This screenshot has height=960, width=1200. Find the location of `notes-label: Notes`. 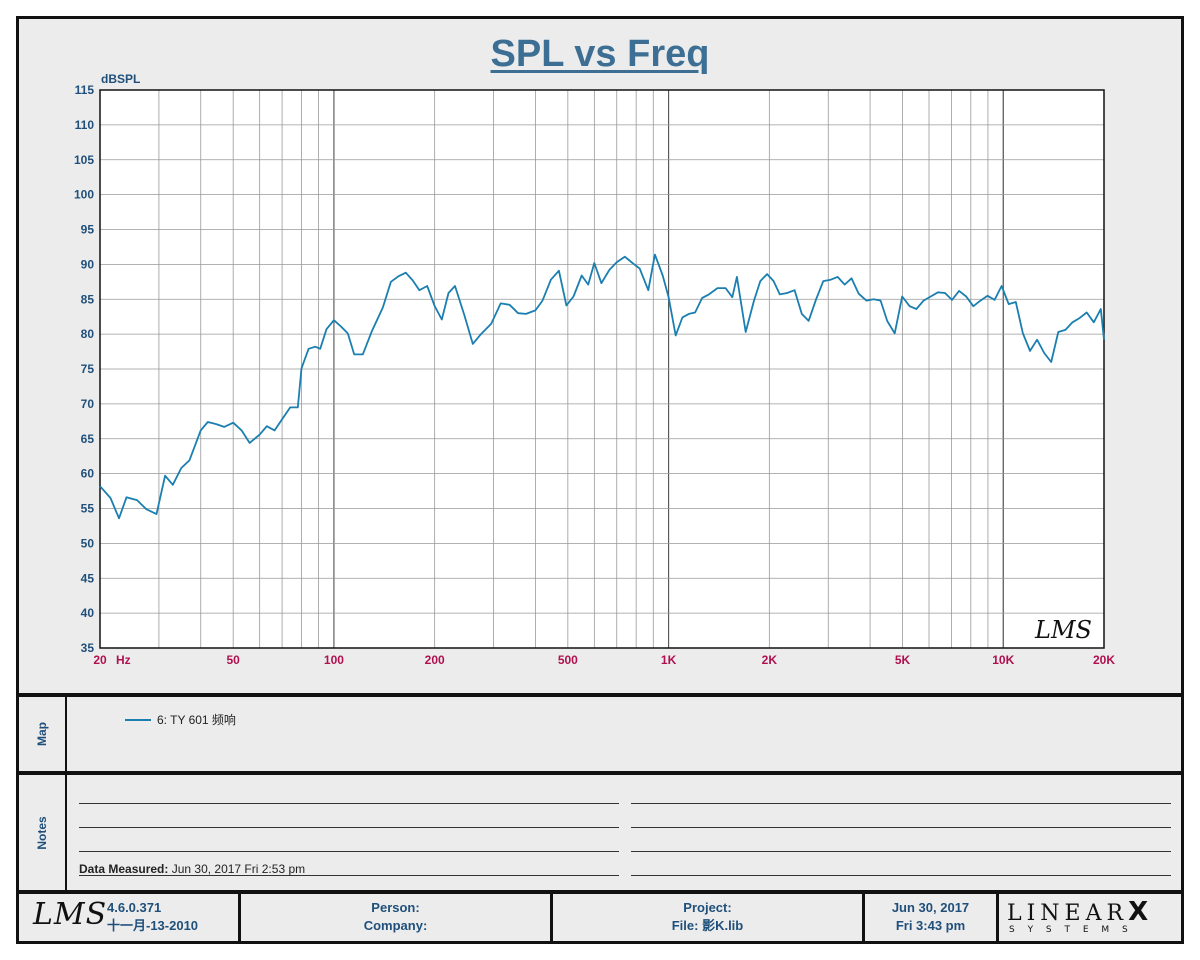

notes-label: Notes is located at coordinates (42, 832).